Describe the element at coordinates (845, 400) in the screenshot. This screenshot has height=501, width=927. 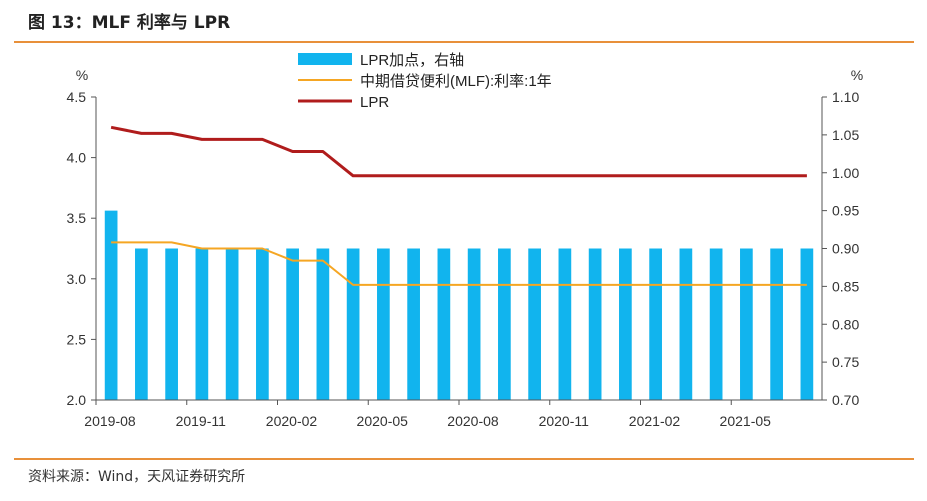
I see `right-tick-label: 0.70` at that location.